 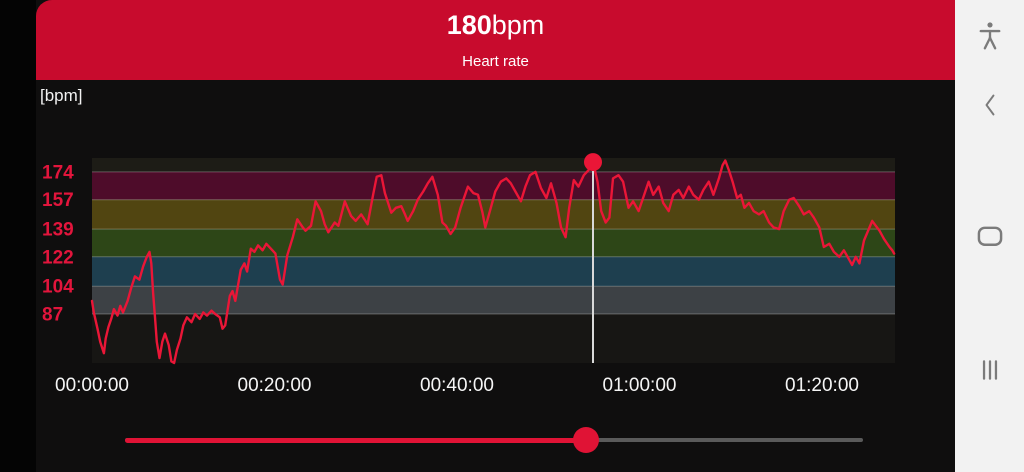 I want to click on recents-bars-icon, so click(x=989, y=370).